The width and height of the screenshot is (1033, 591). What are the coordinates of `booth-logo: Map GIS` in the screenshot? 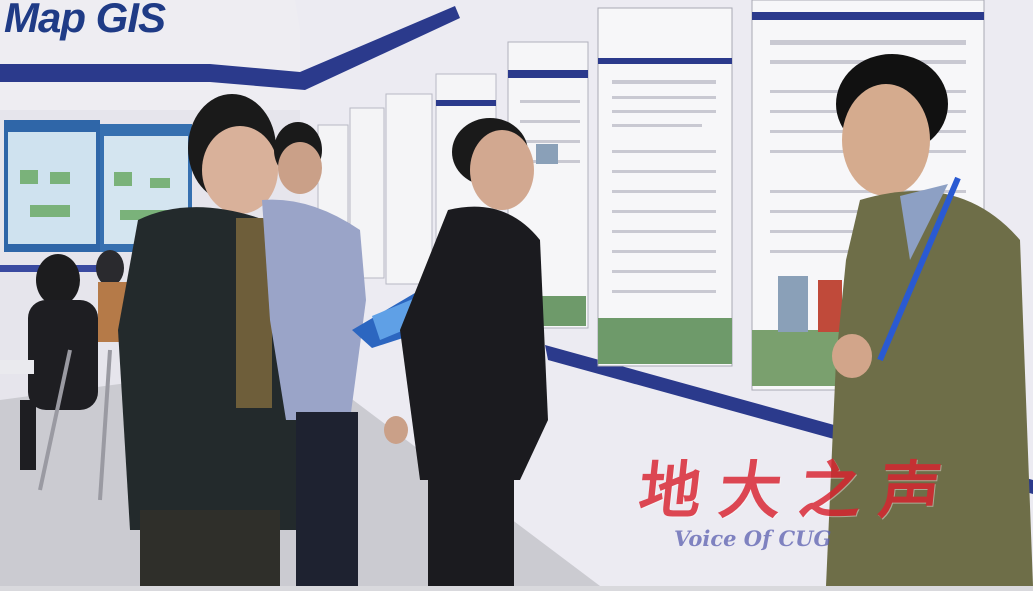 It's located at (85, 20).